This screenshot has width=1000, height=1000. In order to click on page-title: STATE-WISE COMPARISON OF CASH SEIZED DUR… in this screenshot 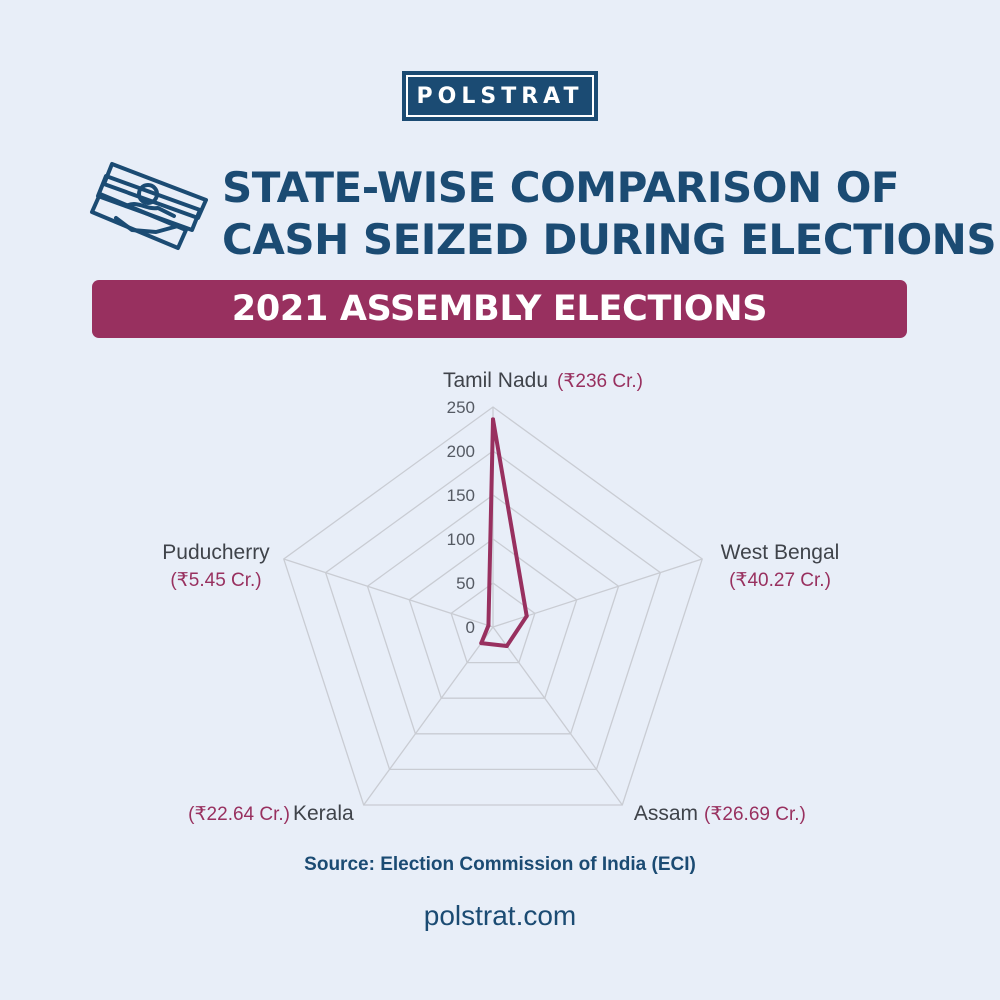, I will do `click(609, 214)`.